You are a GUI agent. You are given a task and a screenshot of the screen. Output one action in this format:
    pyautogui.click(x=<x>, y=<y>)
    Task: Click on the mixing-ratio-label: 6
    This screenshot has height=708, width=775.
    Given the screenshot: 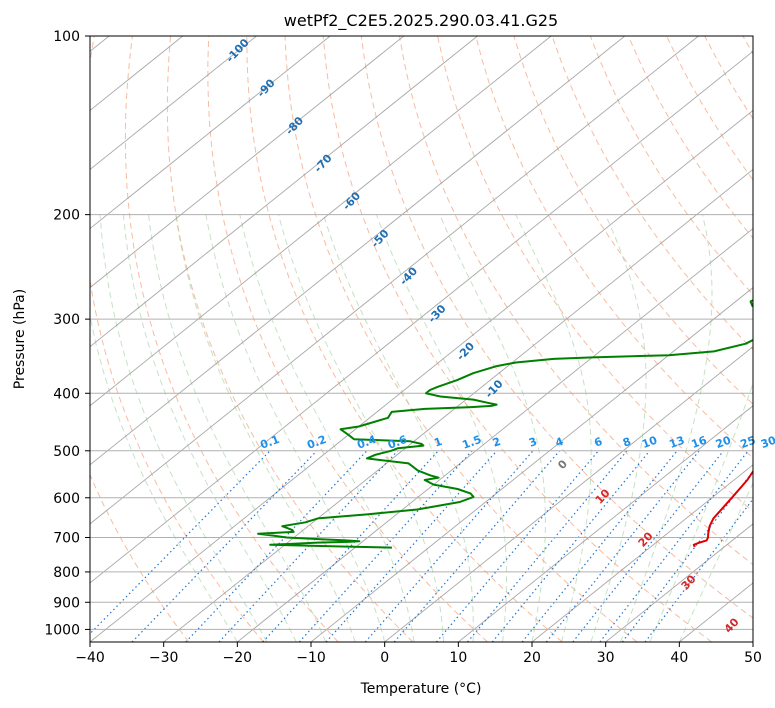 What is the action you would take?
    pyautogui.click(x=598, y=442)
    